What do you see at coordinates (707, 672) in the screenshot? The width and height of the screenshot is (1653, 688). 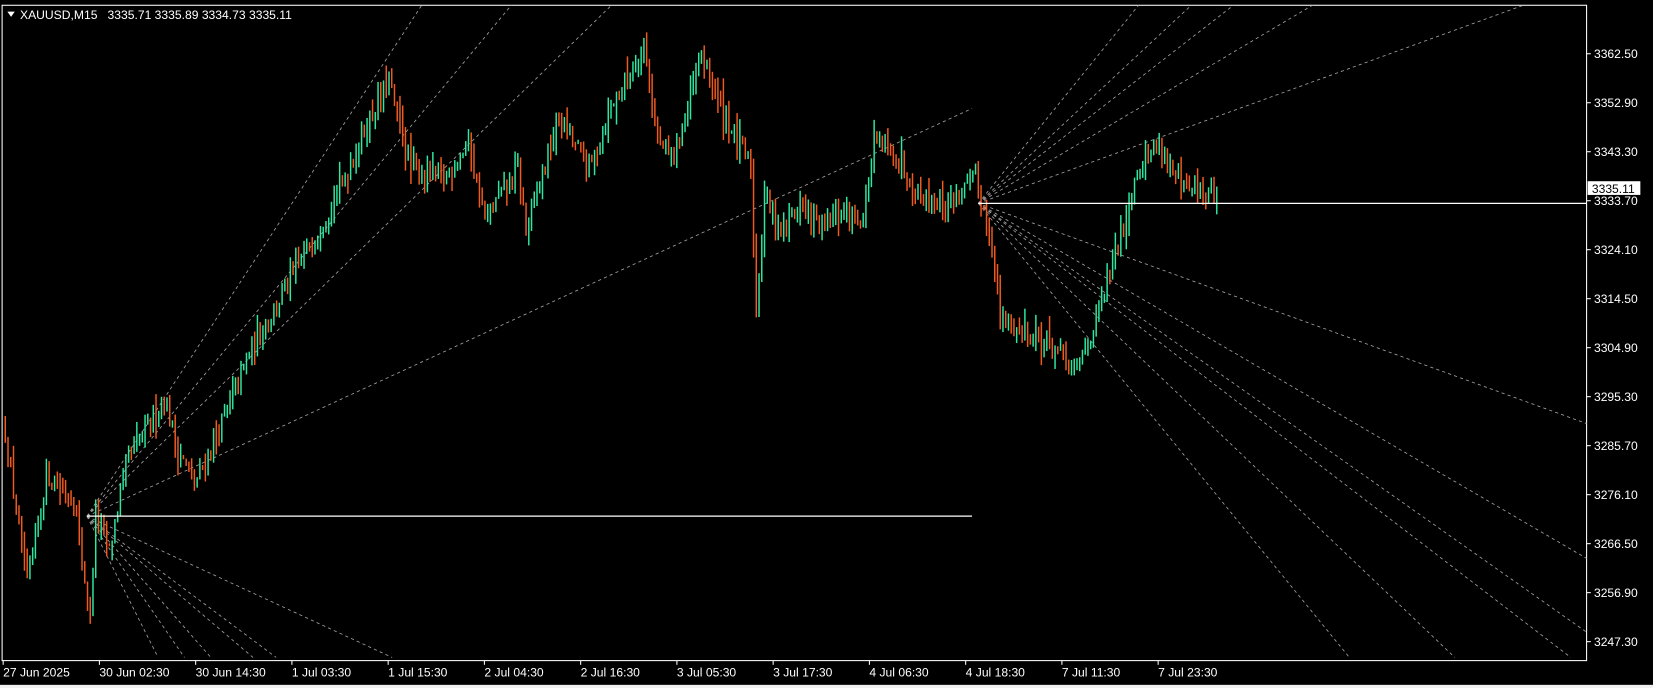 I see `x-tick-label: 3 Jul 05:30` at bounding box center [707, 672].